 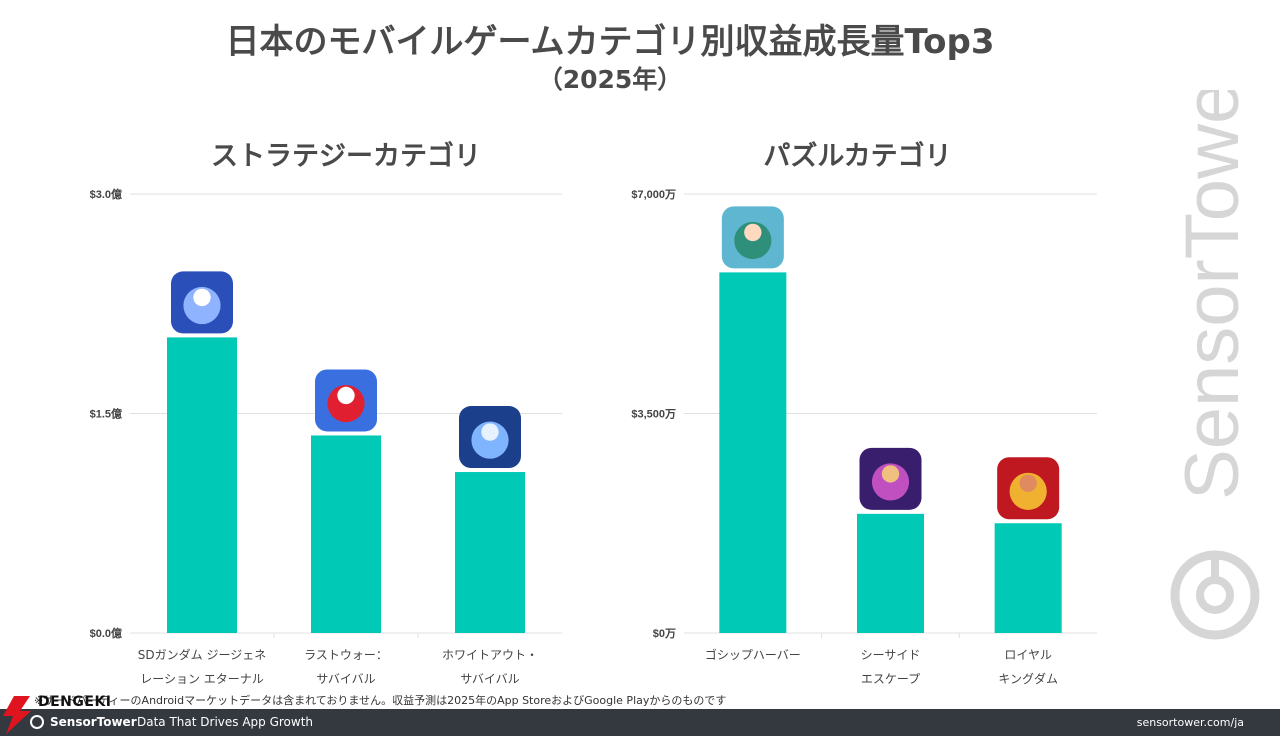 What do you see at coordinates (1028, 678) in the screenshot?
I see `category-label: キングダム` at bounding box center [1028, 678].